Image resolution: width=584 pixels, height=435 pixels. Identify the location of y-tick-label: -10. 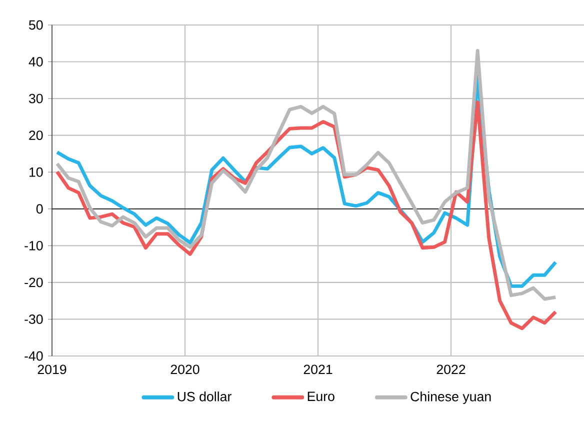
(33, 245).